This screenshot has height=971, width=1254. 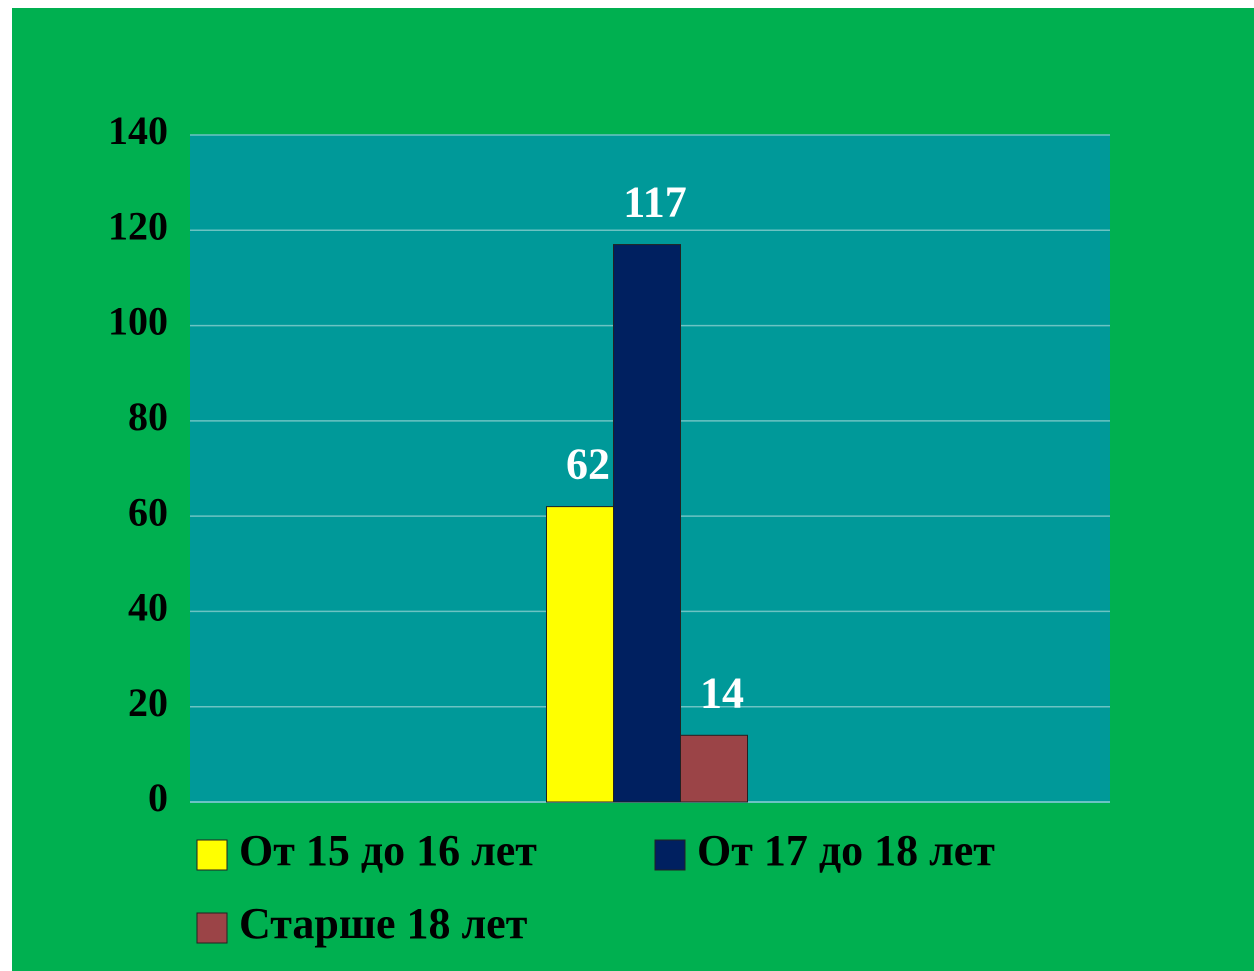 What do you see at coordinates (148, 511) in the screenshot?
I see `y-tick-label: 60` at bounding box center [148, 511].